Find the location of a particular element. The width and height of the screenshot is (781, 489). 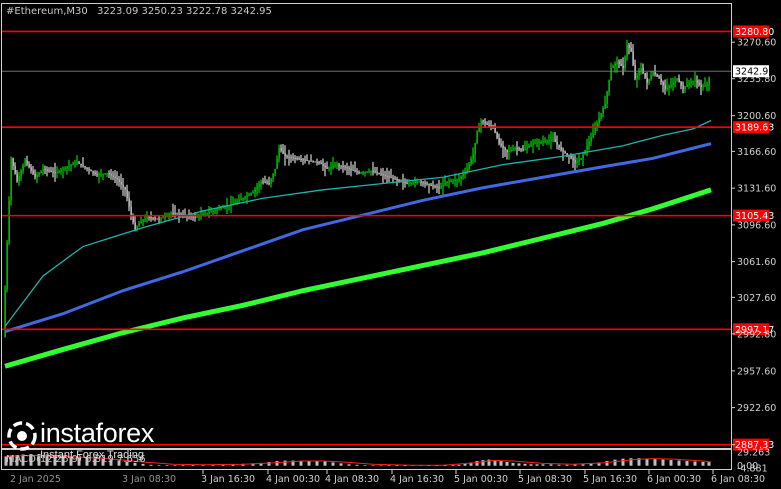

x-tick-label: 4 Jan 00:30 is located at coordinates (293, 479).